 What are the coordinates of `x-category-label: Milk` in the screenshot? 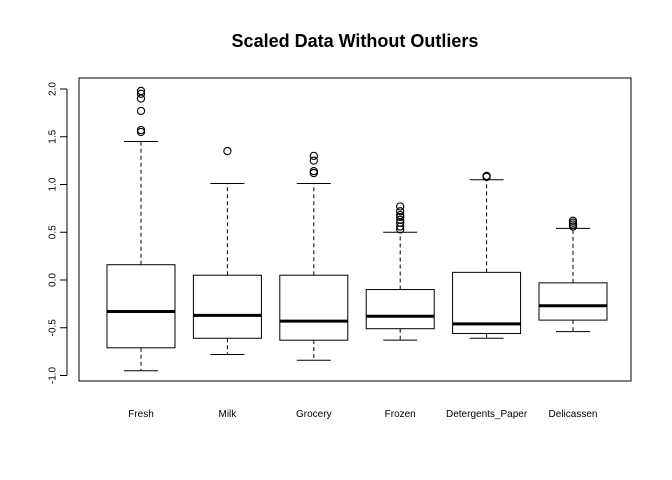 It's located at (228, 414).